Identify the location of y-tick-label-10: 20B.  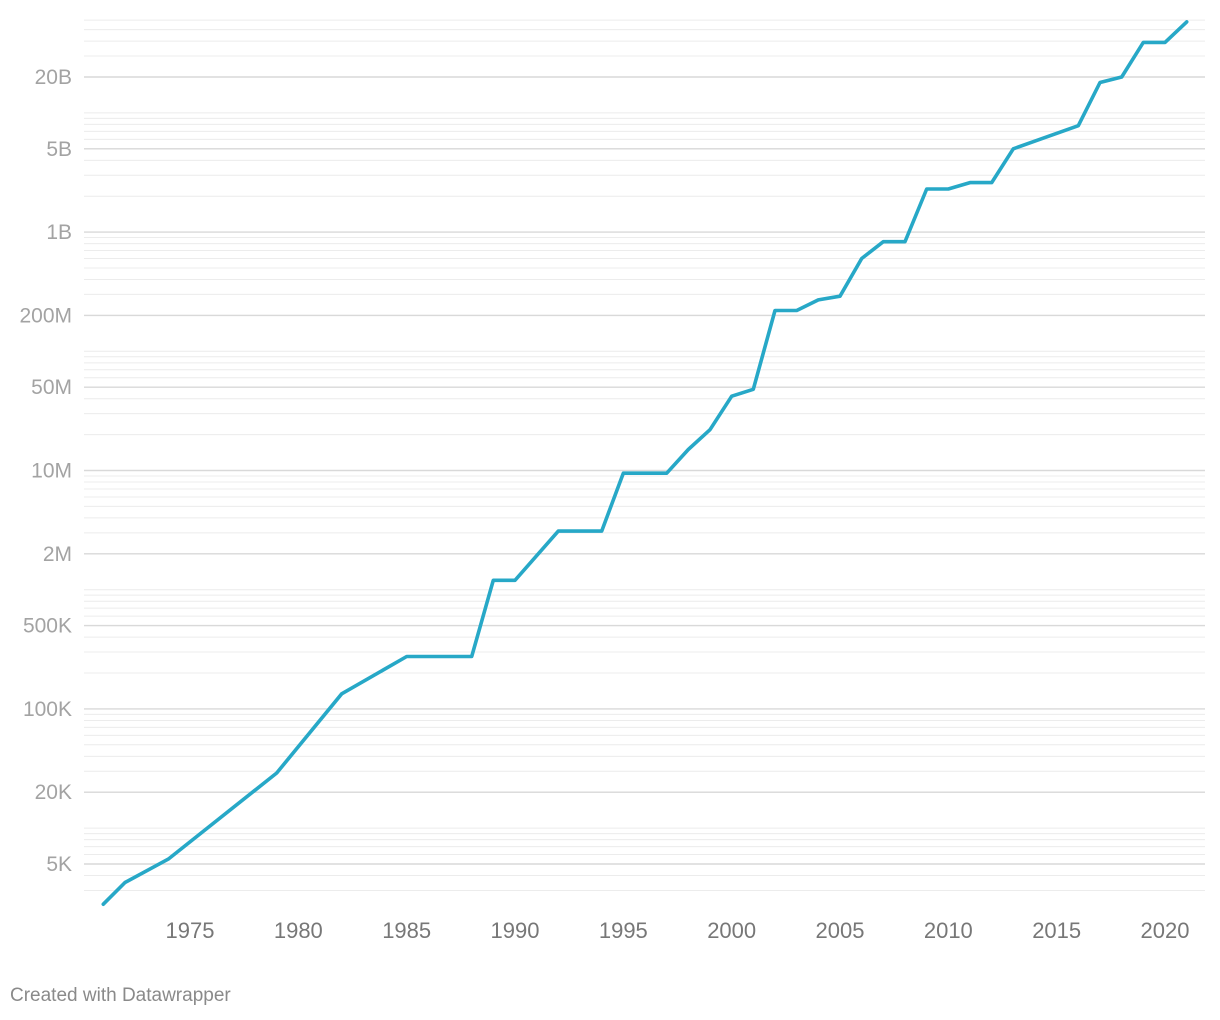
(53, 77).